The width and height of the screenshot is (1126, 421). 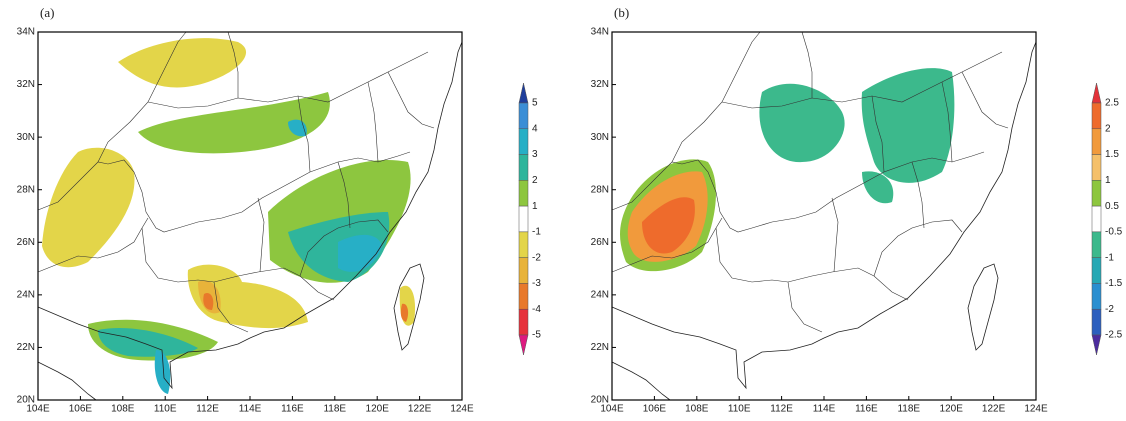 I want to click on colorbar-label: 5, so click(x=535, y=103).